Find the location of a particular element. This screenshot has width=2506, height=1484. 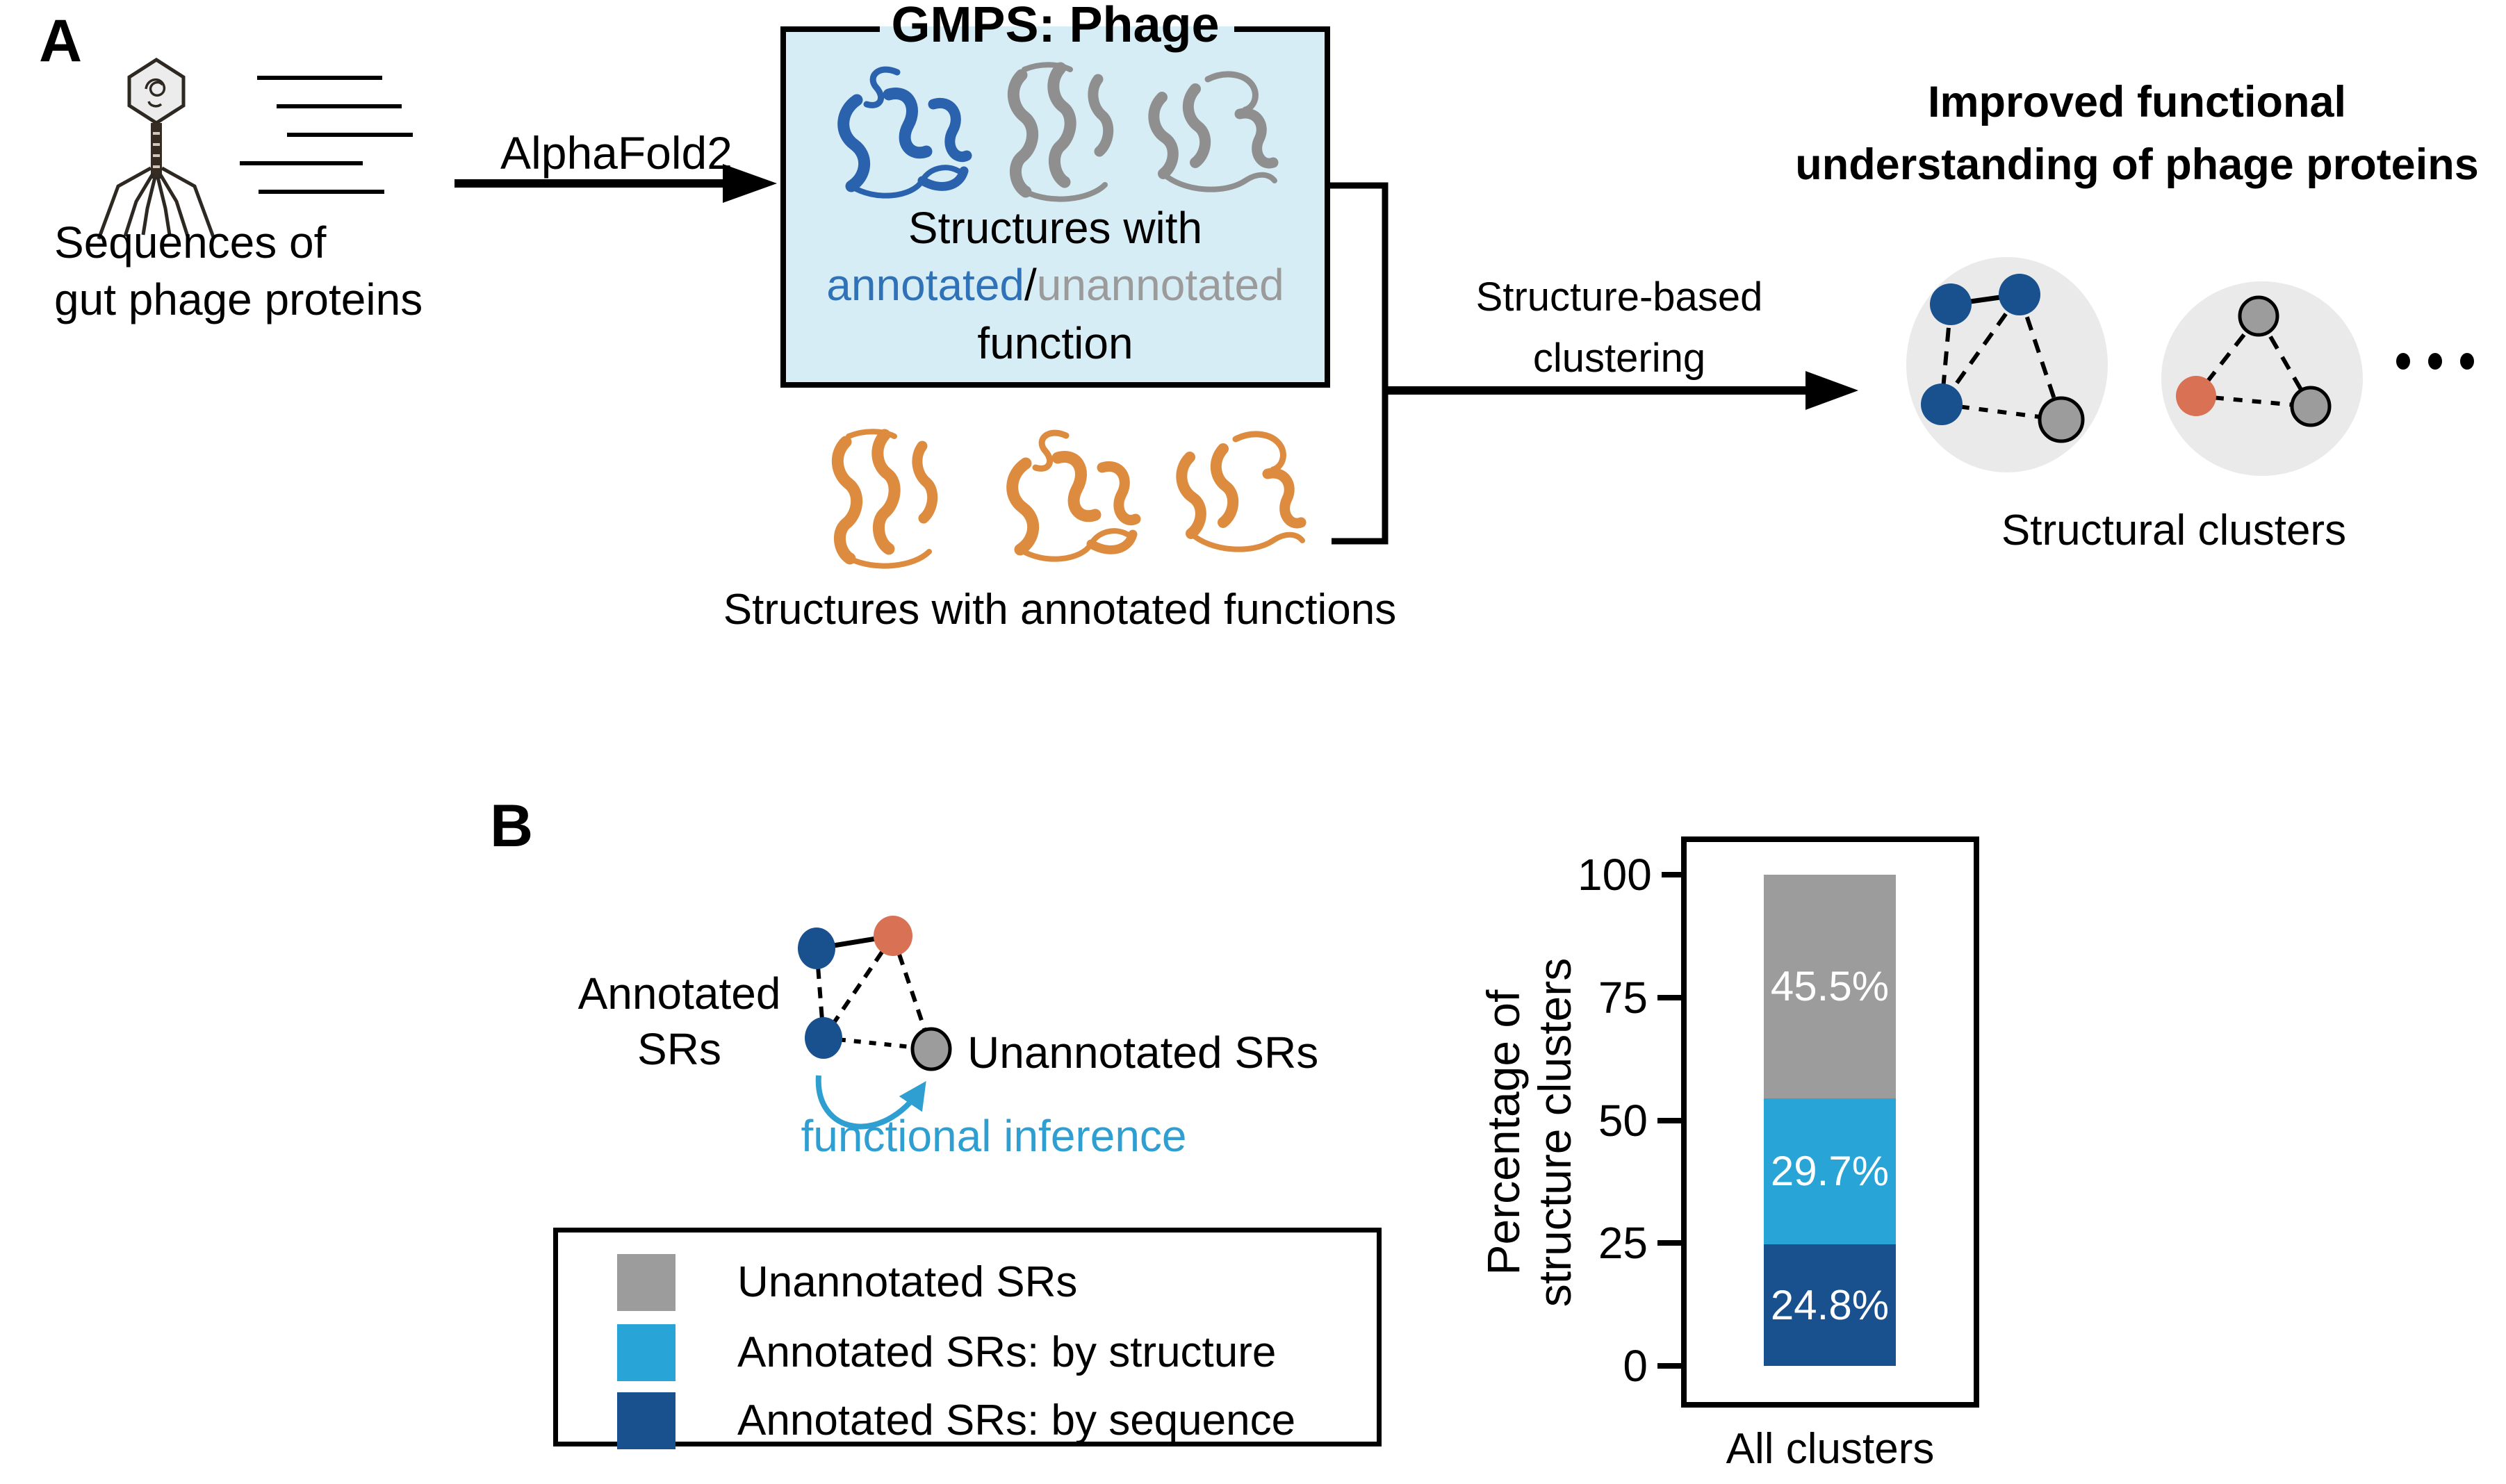

clustering-label: Structure-based clustering is located at coordinates (1619, 328).